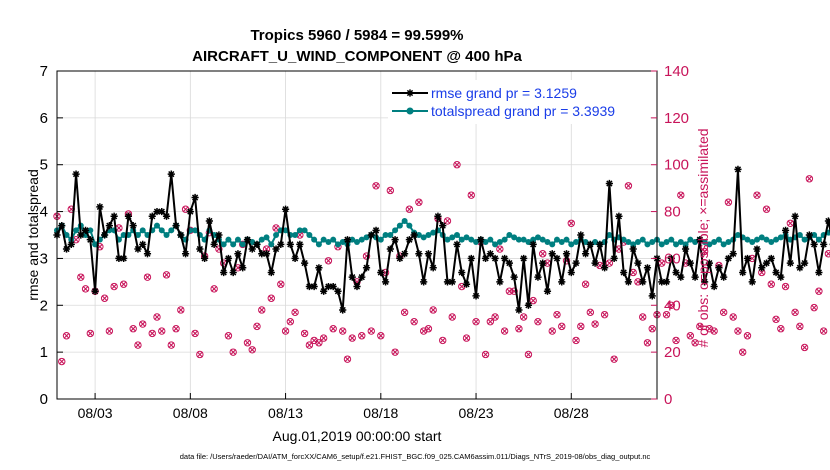  Describe the element at coordinates (333, 407) in the screenshot. I see `x-axis: 08/03 08/08 08/13 08/18 08/23 08/28` at that location.